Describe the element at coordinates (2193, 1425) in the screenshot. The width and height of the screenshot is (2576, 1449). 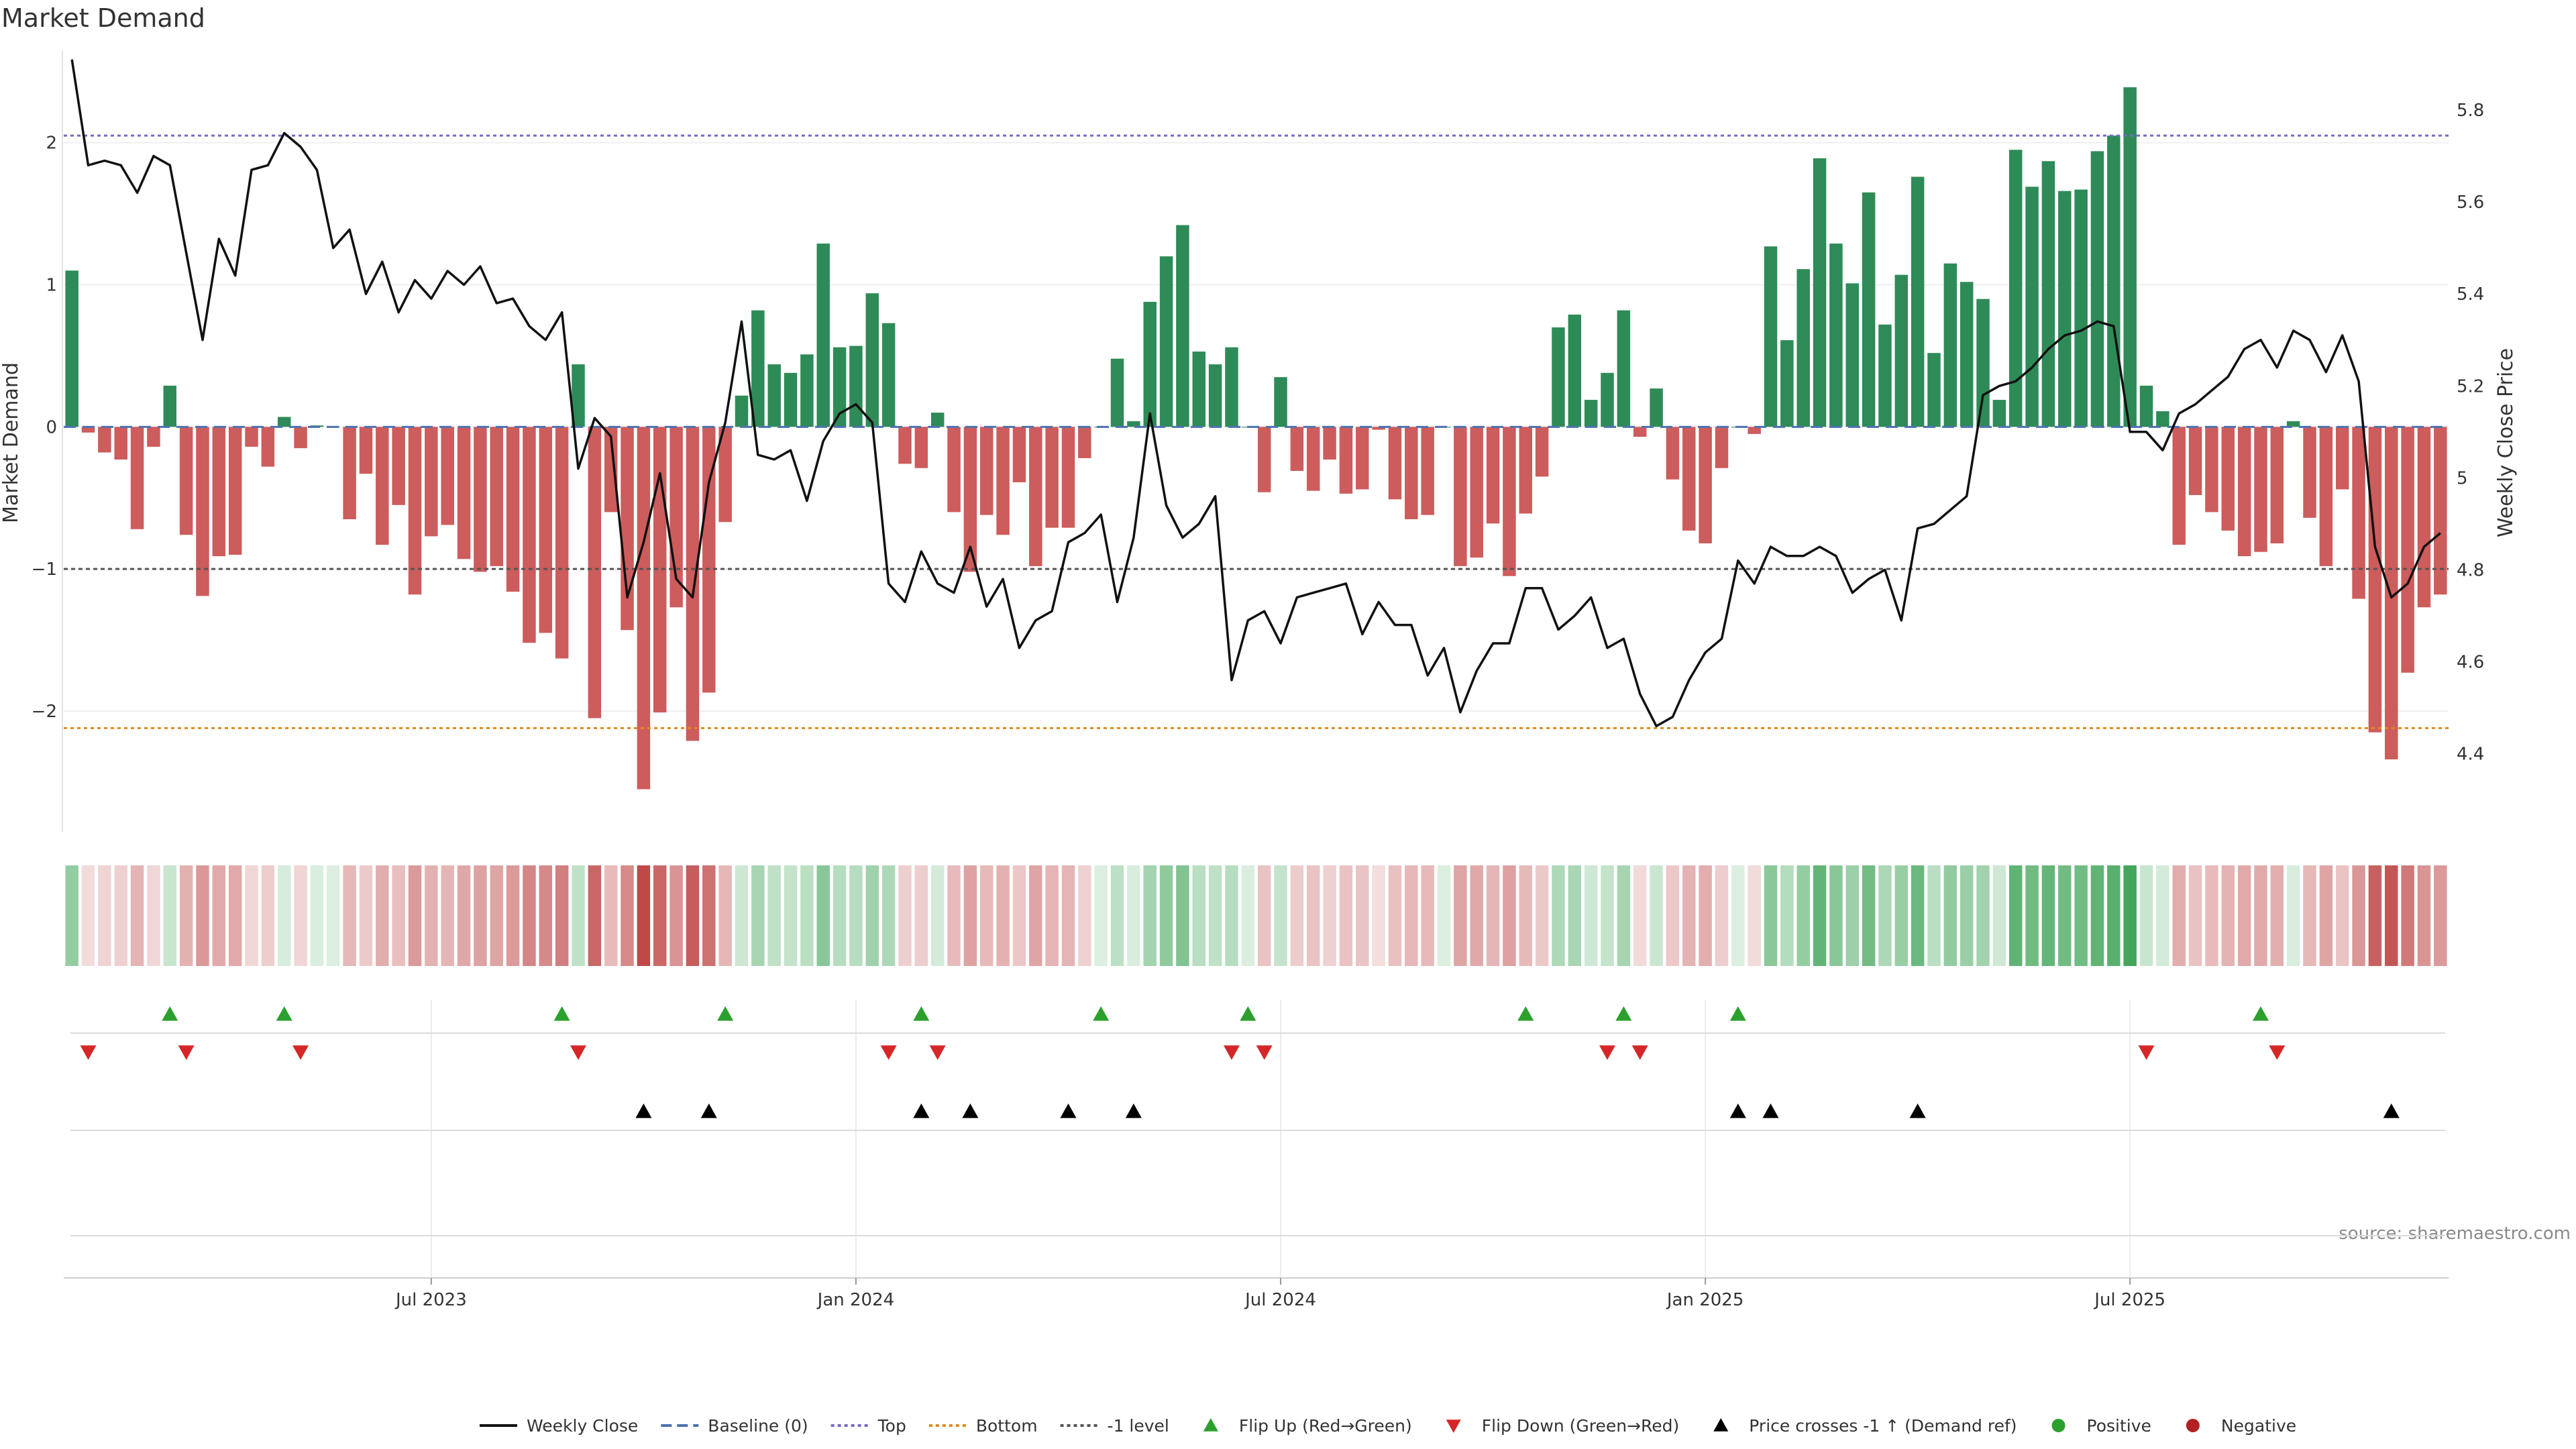
I see `legend-swatch` at that location.